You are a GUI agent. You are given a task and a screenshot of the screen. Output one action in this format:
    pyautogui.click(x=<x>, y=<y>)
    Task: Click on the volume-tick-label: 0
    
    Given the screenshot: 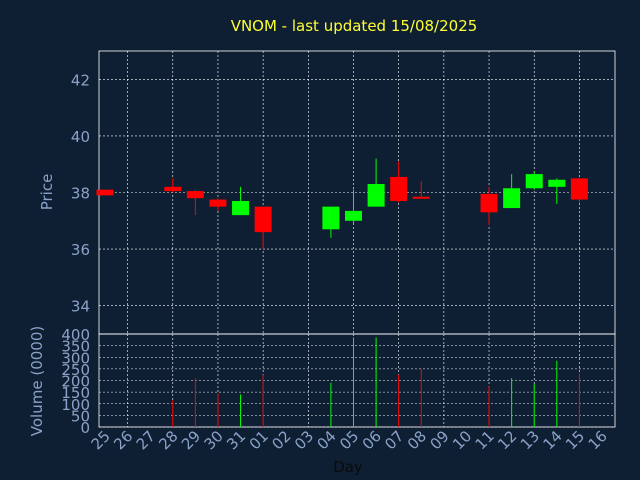 What is the action you would take?
    pyautogui.click(x=85, y=428)
    